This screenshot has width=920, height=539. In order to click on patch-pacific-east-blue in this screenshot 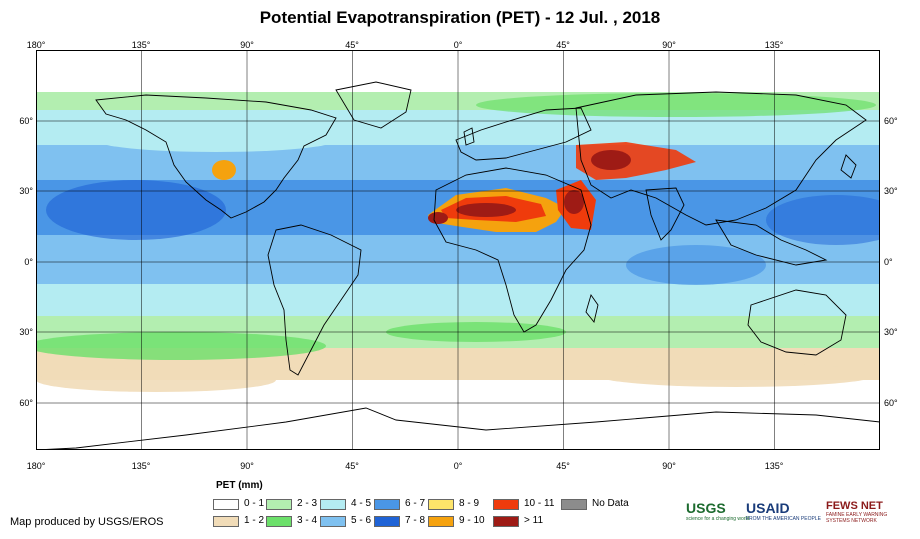, I will do `click(823, 220)`.